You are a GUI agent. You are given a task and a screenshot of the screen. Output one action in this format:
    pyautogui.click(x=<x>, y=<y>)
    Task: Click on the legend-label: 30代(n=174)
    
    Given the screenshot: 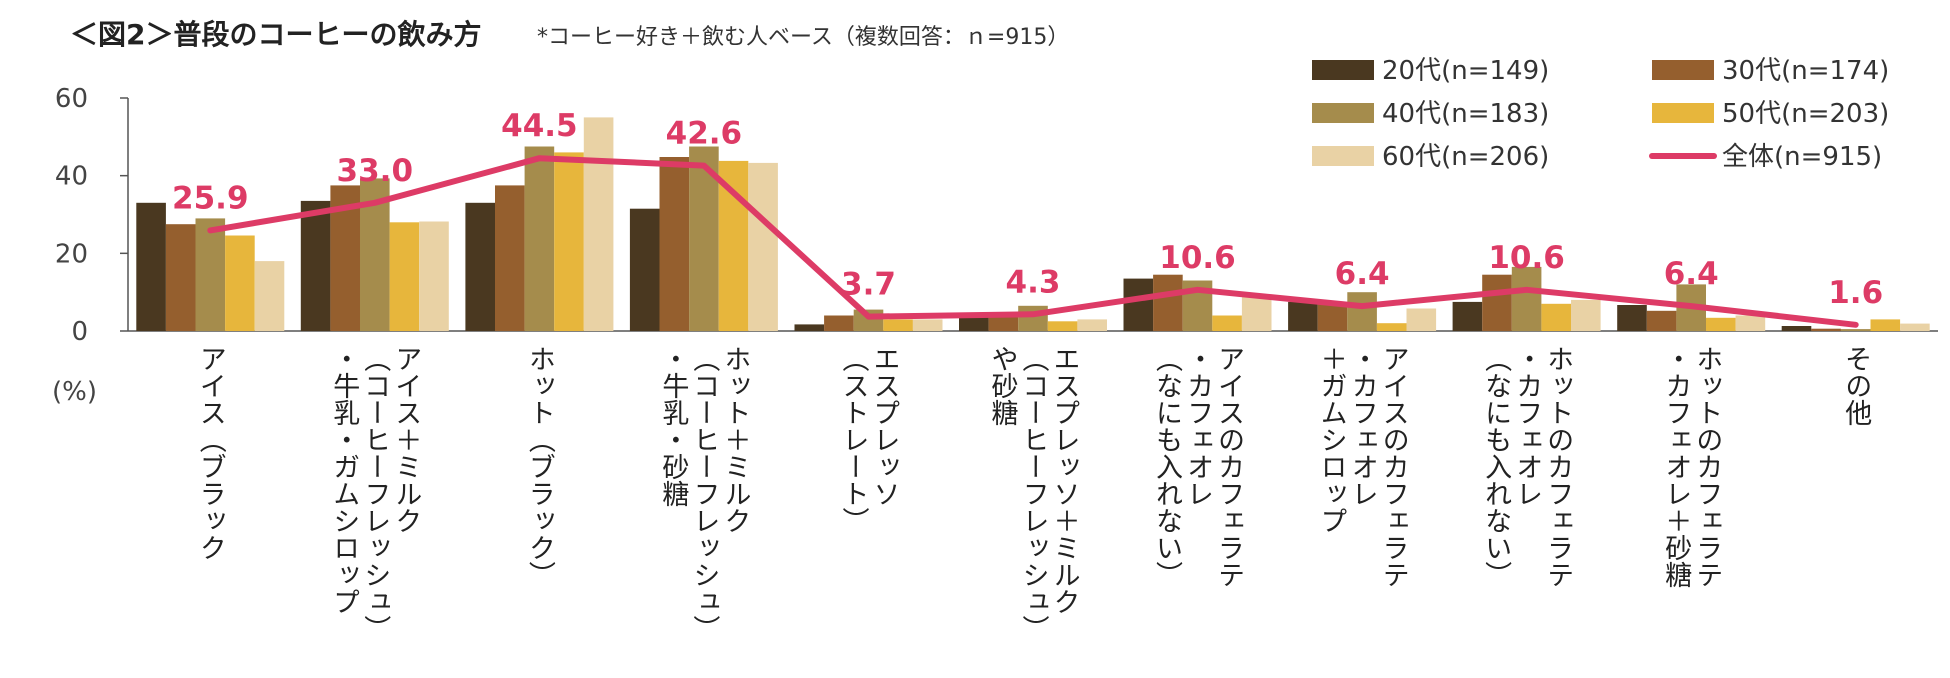 What is the action you would take?
    pyautogui.click(x=1805, y=71)
    